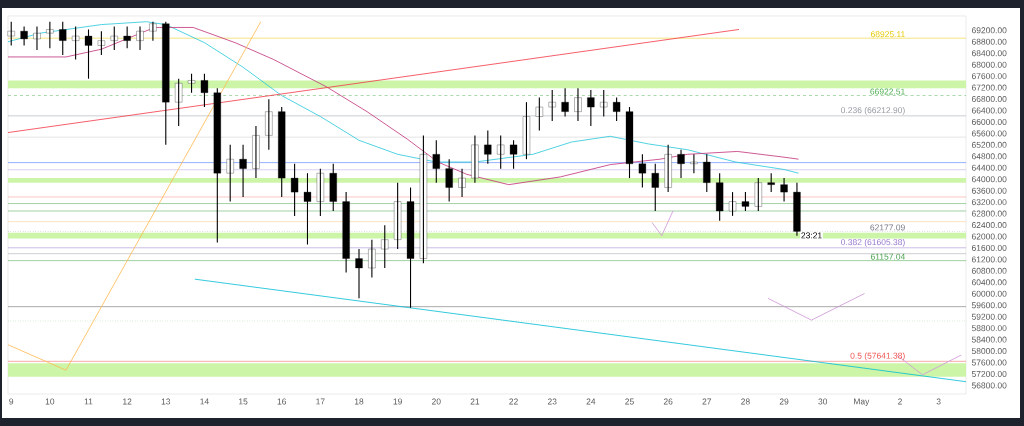 Image resolution: width=1024 pixels, height=426 pixels. I want to click on y-tick-label: 56800.00, so click(989, 385).